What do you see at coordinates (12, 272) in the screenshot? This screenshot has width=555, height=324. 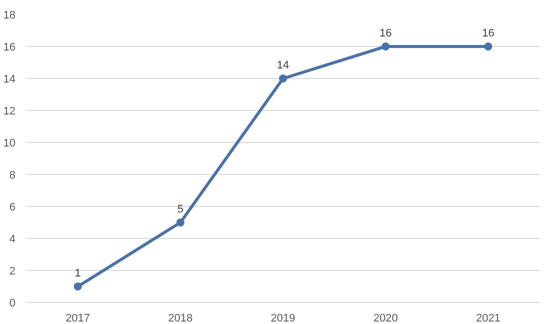 I see `y-tick-label: 2` at bounding box center [12, 272].